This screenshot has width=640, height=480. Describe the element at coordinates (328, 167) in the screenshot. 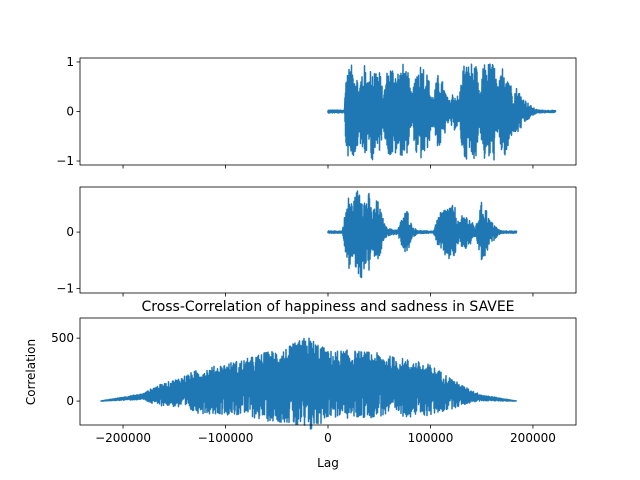

I see `subplot-1-xticks` at that location.